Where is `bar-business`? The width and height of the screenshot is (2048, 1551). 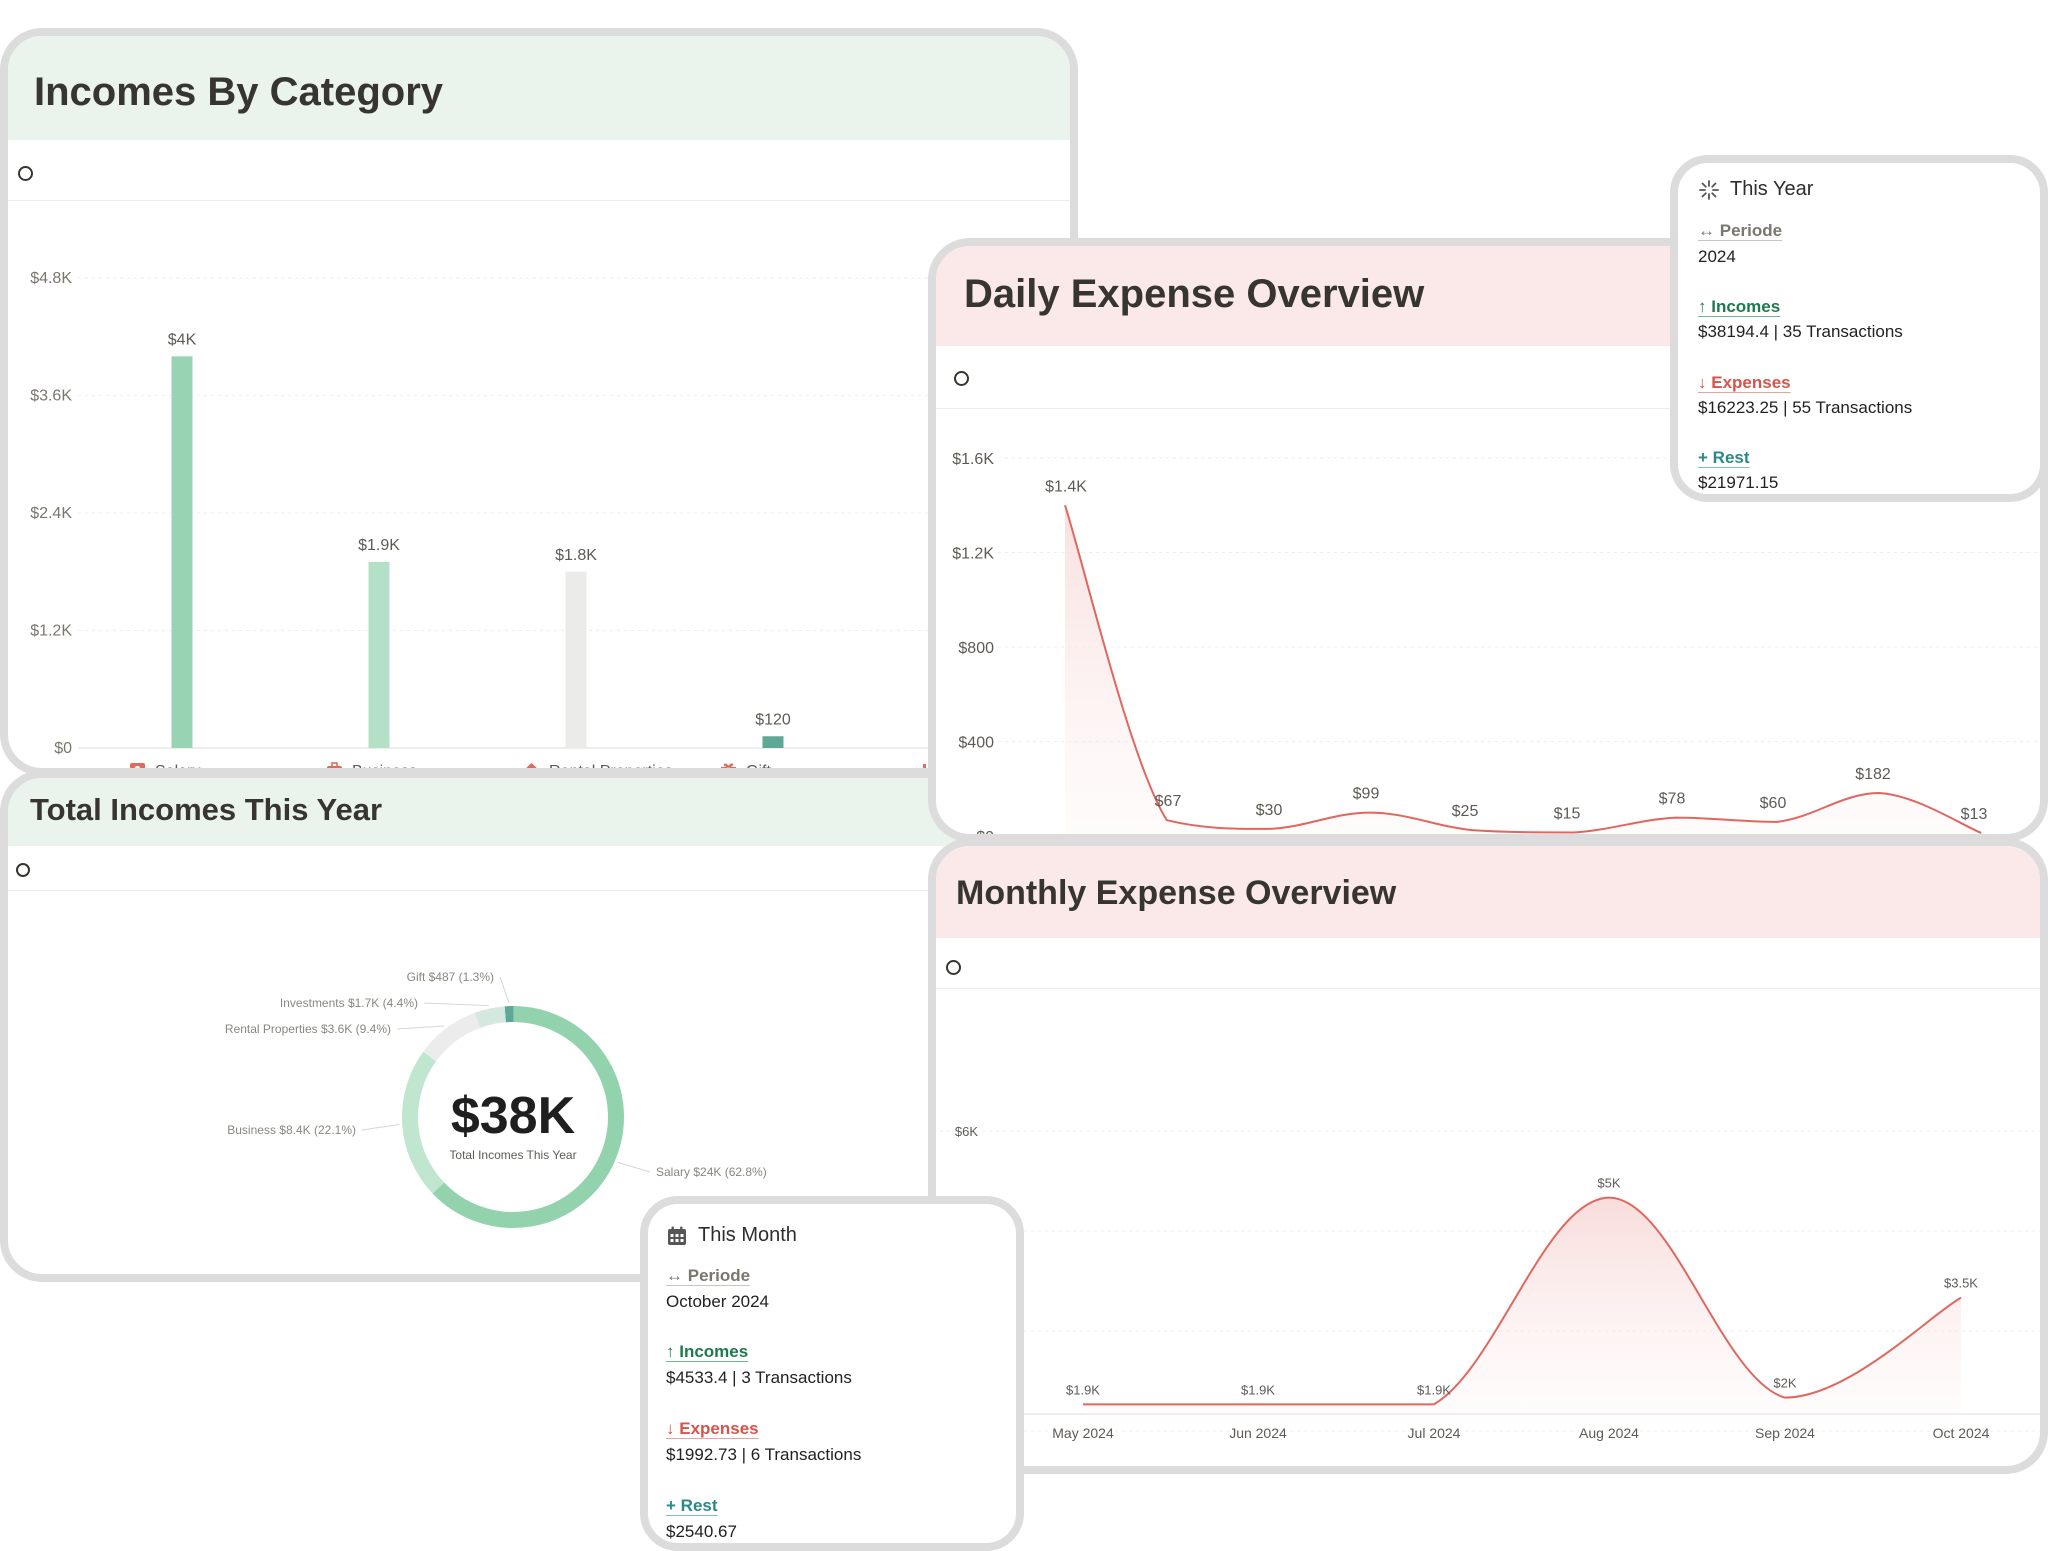 bar-business is located at coordinates (379, 654).